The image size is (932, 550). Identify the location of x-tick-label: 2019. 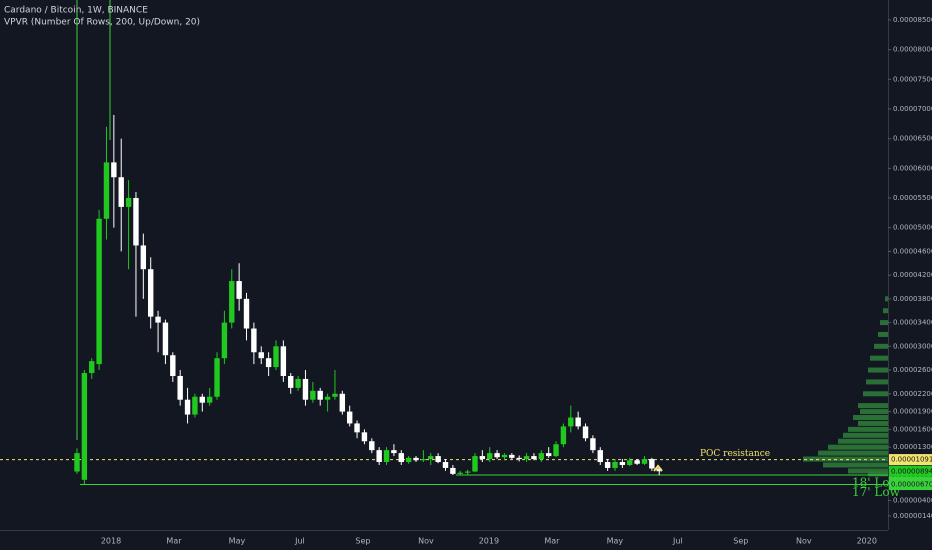
(489, 541).